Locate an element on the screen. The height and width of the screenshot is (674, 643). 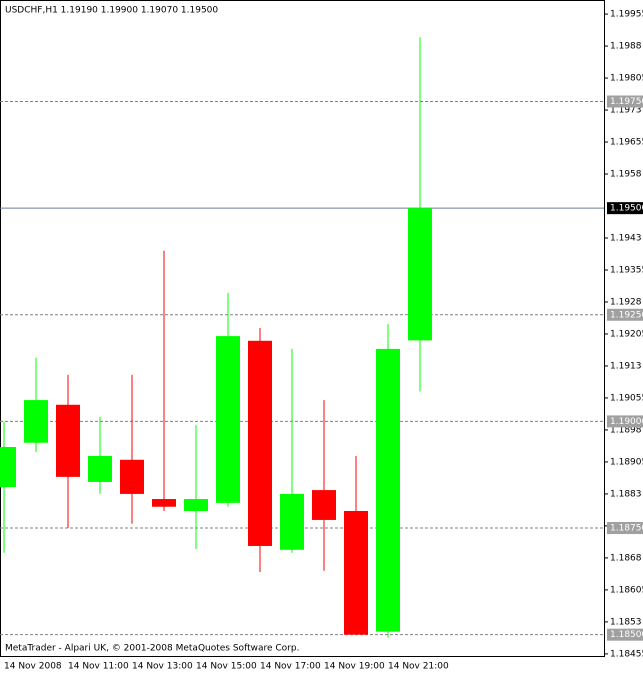
y-tick-label: 1.1898 is located at coordinates (626, 430).